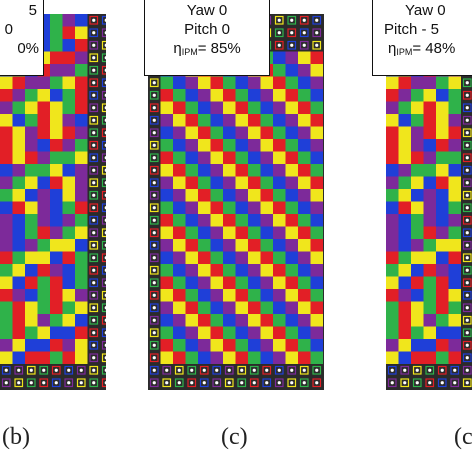 The width and height of the screenshot is (472, 472). I want to click on label-box-d: Yaw 0 Pitch - 5 ηIPM= 48%, so click(422, 38).